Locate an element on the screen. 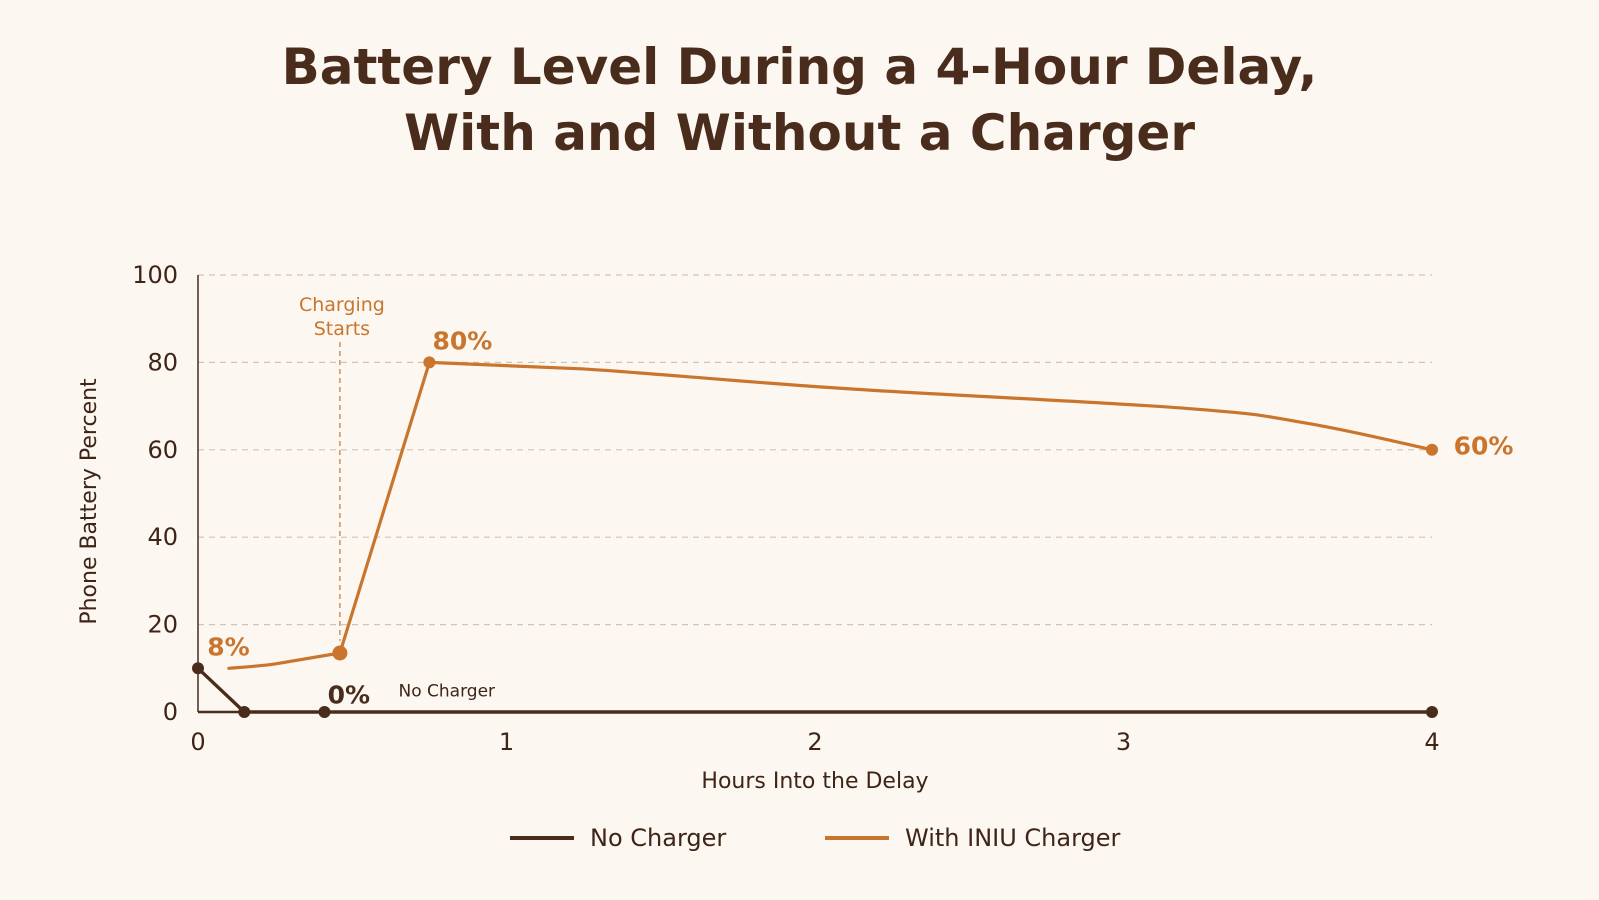 Image resolution: width=1599 pixels, height=900 pixels. x-tick-label-3: 3 is located at coordinates (1123, 742).